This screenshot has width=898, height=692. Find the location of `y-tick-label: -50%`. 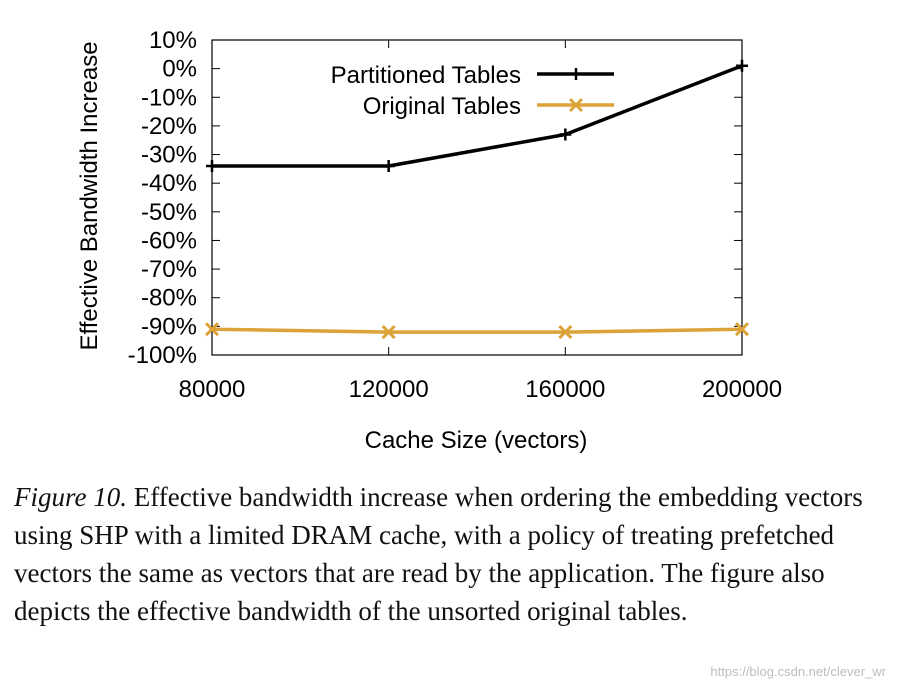

y-tick-label: -50% is located at coordinates (169, 212).